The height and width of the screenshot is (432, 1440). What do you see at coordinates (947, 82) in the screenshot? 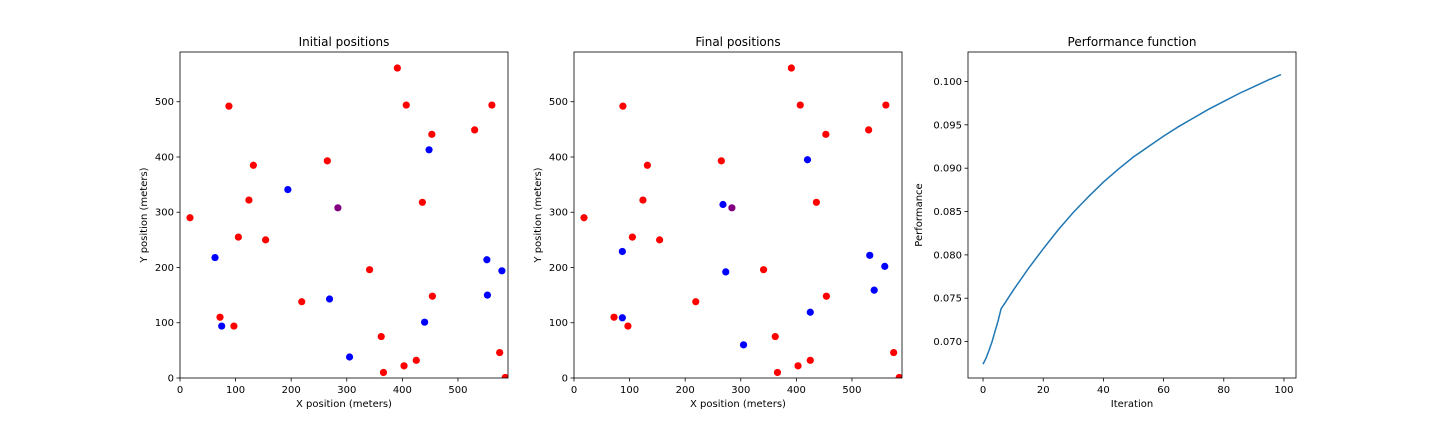
I see `y-tick-label: 0.100` at bounding box center [947, 82].